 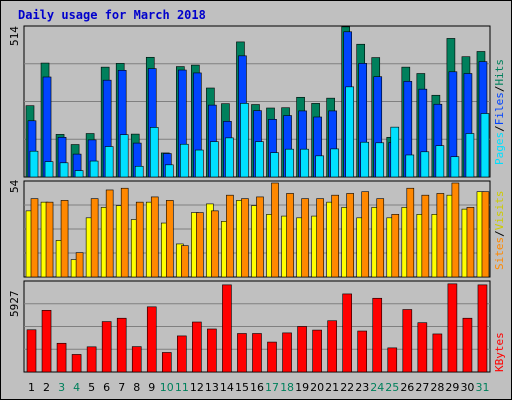 What do you see at coordinates (76, 387) in the screenshot?
I see `x-tick-label: 4` at bounding box center [76, 387].